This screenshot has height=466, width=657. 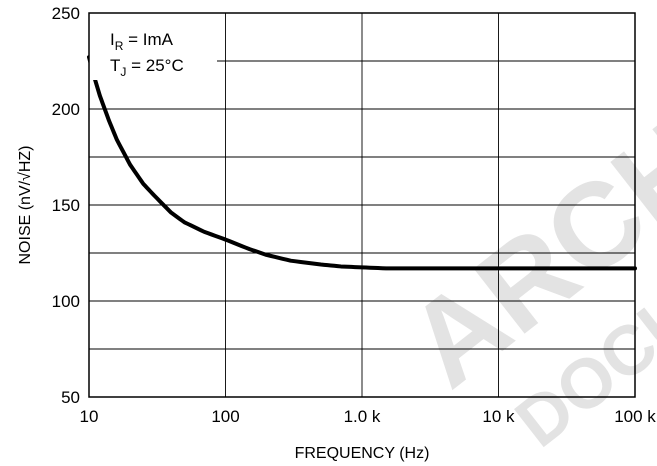 I want to click on x-tick-label: 1.0 k, so click(x=362, y=416).